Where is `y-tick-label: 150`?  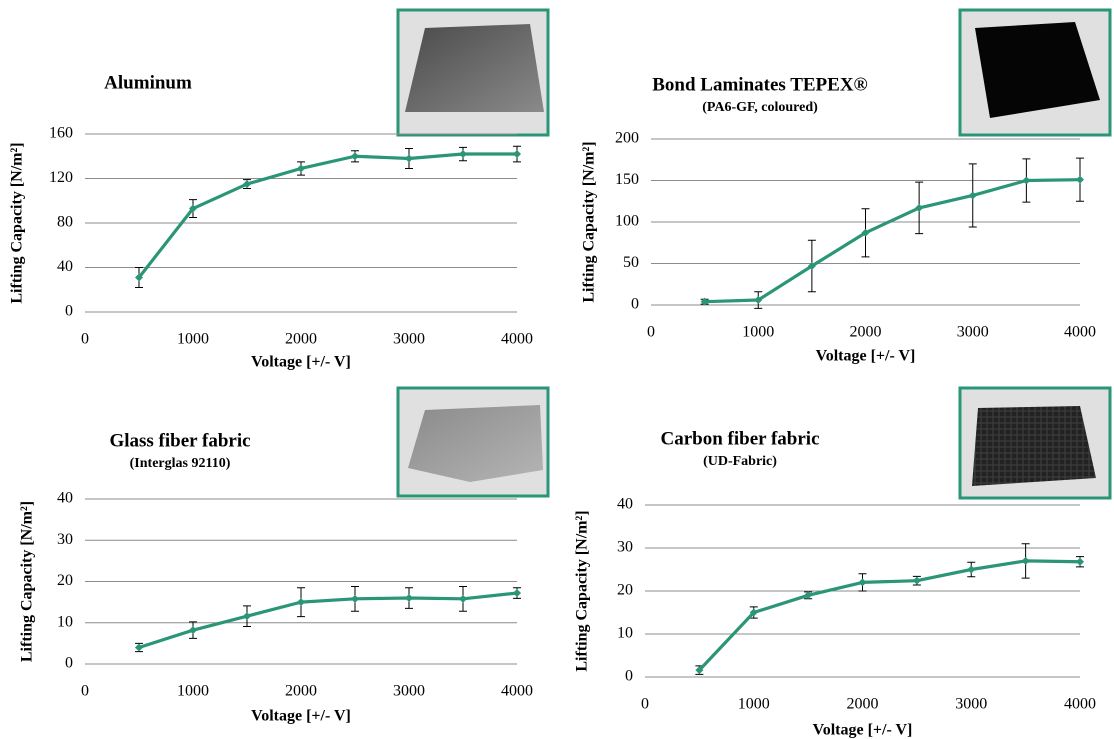
y-tick-label: 150 is located at coordinates (627, 179).